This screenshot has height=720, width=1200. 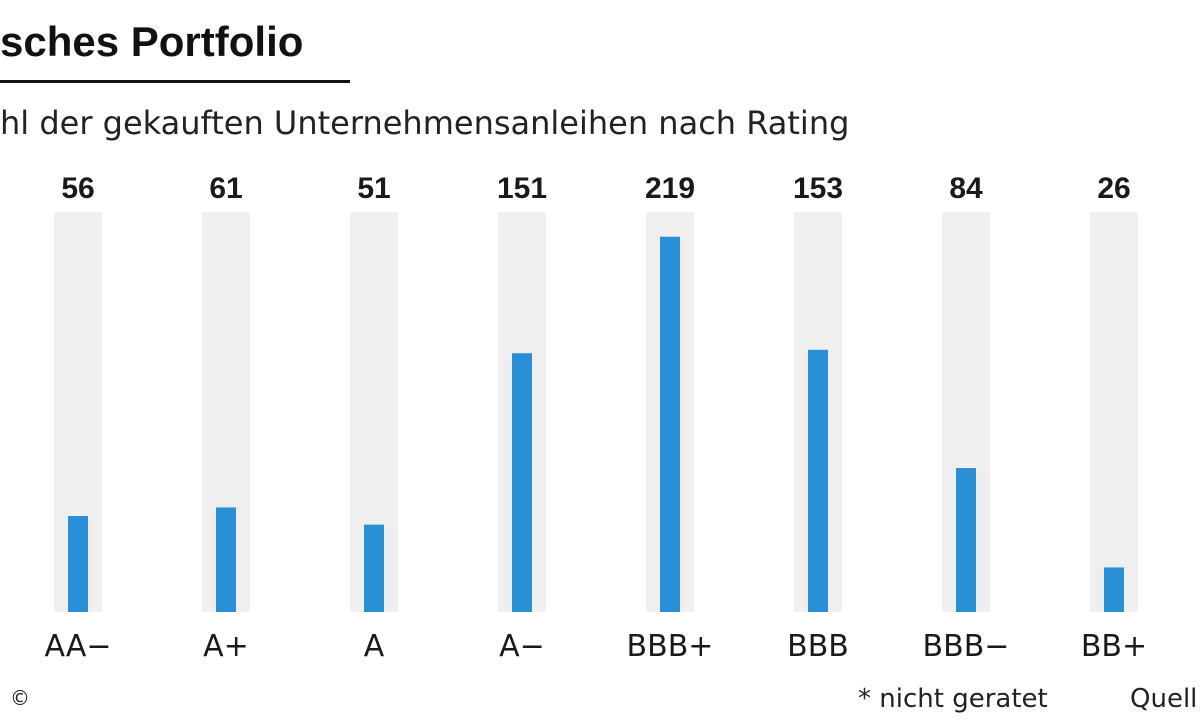 I want to click on value-label: 219, so click(x=670, y=188).